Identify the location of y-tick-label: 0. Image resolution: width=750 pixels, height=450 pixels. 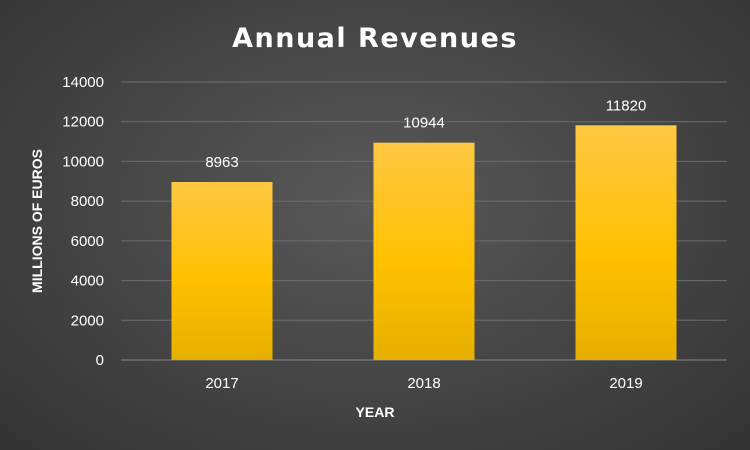
(100, 360).